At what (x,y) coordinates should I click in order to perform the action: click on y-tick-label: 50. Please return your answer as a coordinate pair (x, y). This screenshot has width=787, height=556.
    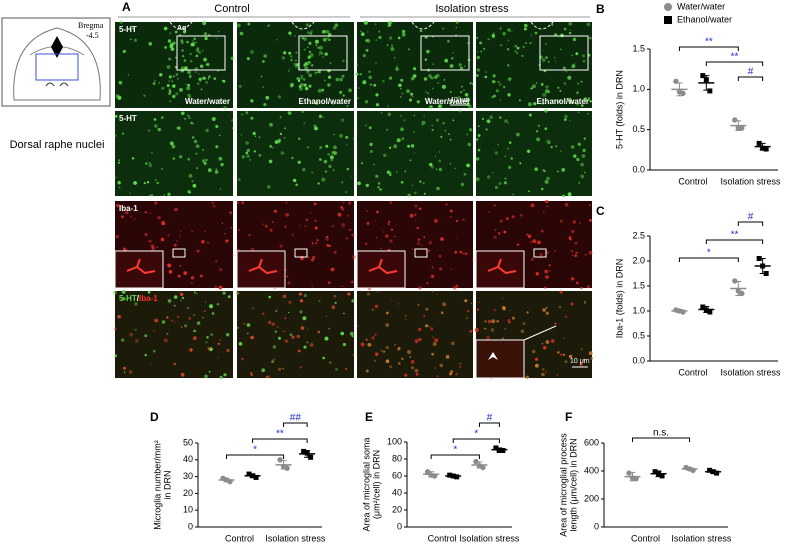
    Looking at the image, I should click on (188, 442).